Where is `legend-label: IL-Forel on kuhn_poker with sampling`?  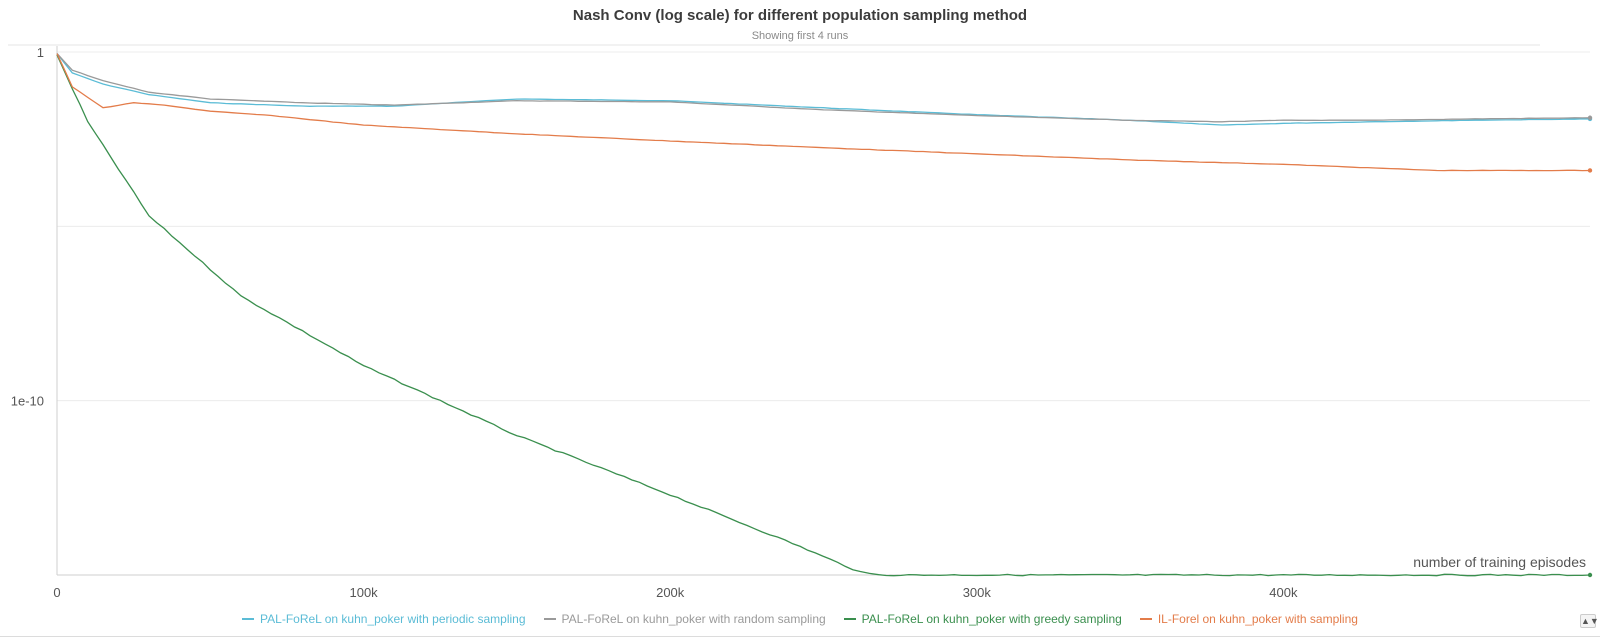
legend-label: IL-Forel on kuhn_poker with sampling is located at coordinates (1257, 619).